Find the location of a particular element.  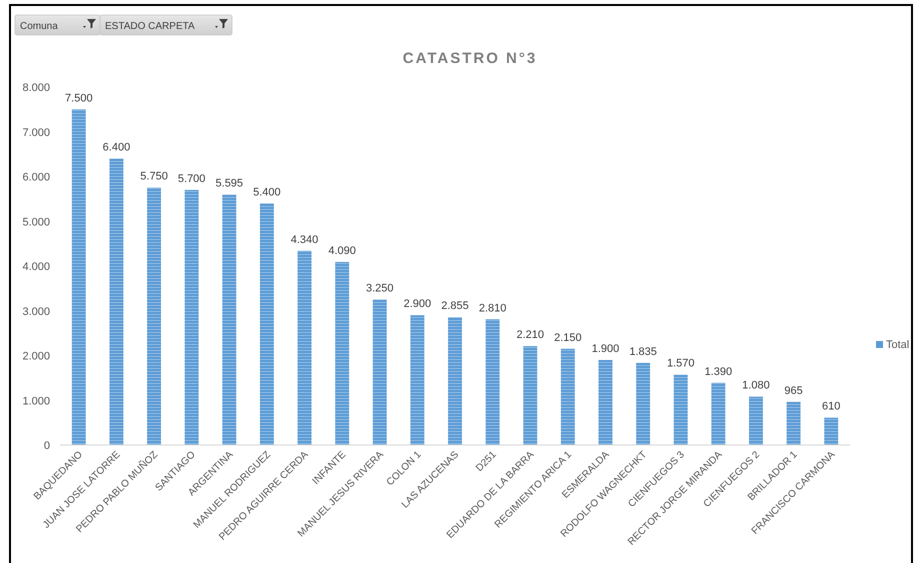

y-tick-label: 4.000 is located at coordinates (36, 267).